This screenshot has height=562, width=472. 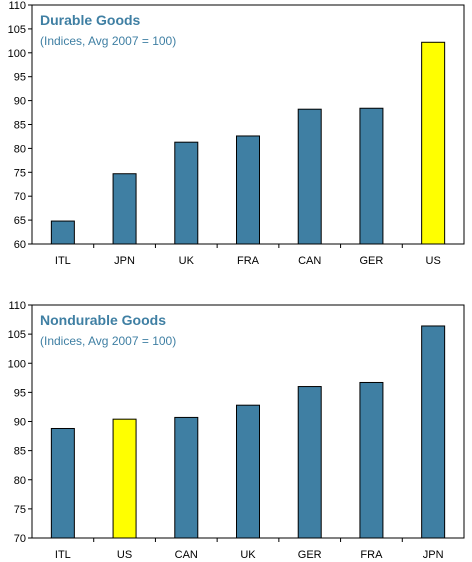 I want to click on chart-title: Nondurable Goods, so click(x=103, y=320).